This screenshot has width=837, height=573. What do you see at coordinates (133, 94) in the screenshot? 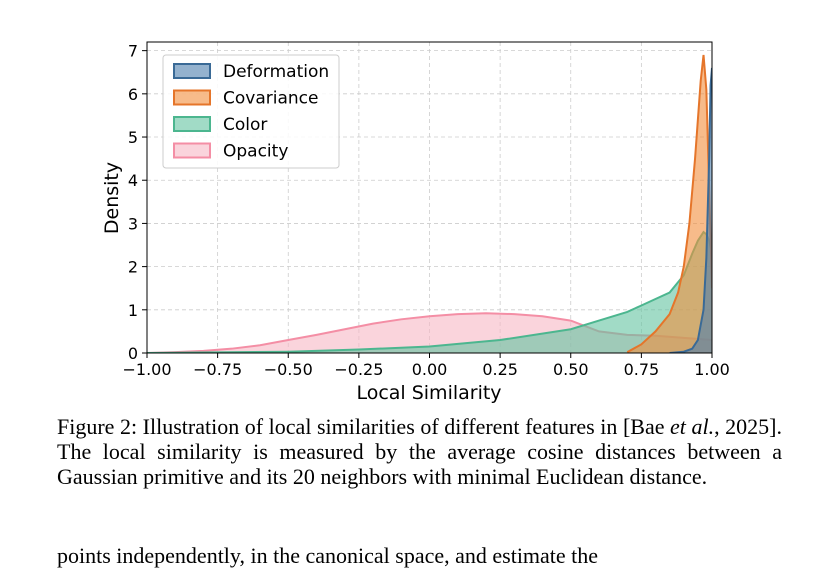
I see `y-tick-label: 6` at bounding box center [133, 94].